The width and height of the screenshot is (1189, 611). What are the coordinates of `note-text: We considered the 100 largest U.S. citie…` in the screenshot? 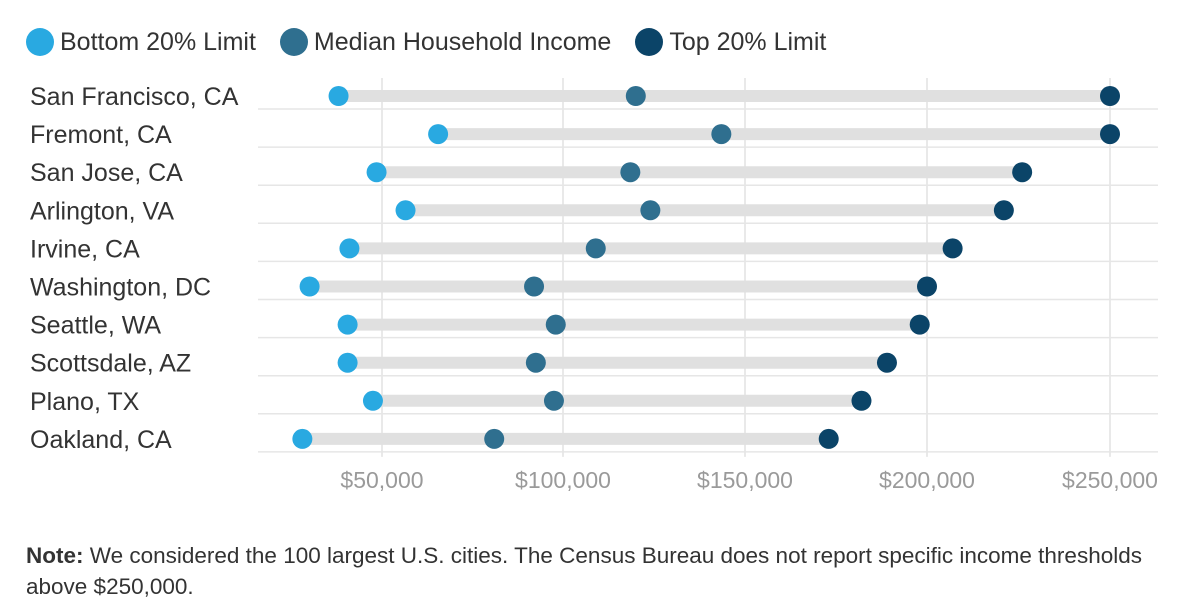 It's located at (584, 571).